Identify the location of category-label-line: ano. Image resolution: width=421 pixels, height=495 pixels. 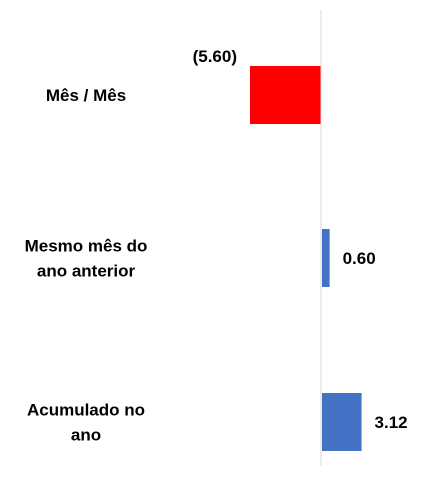
(86, 435).